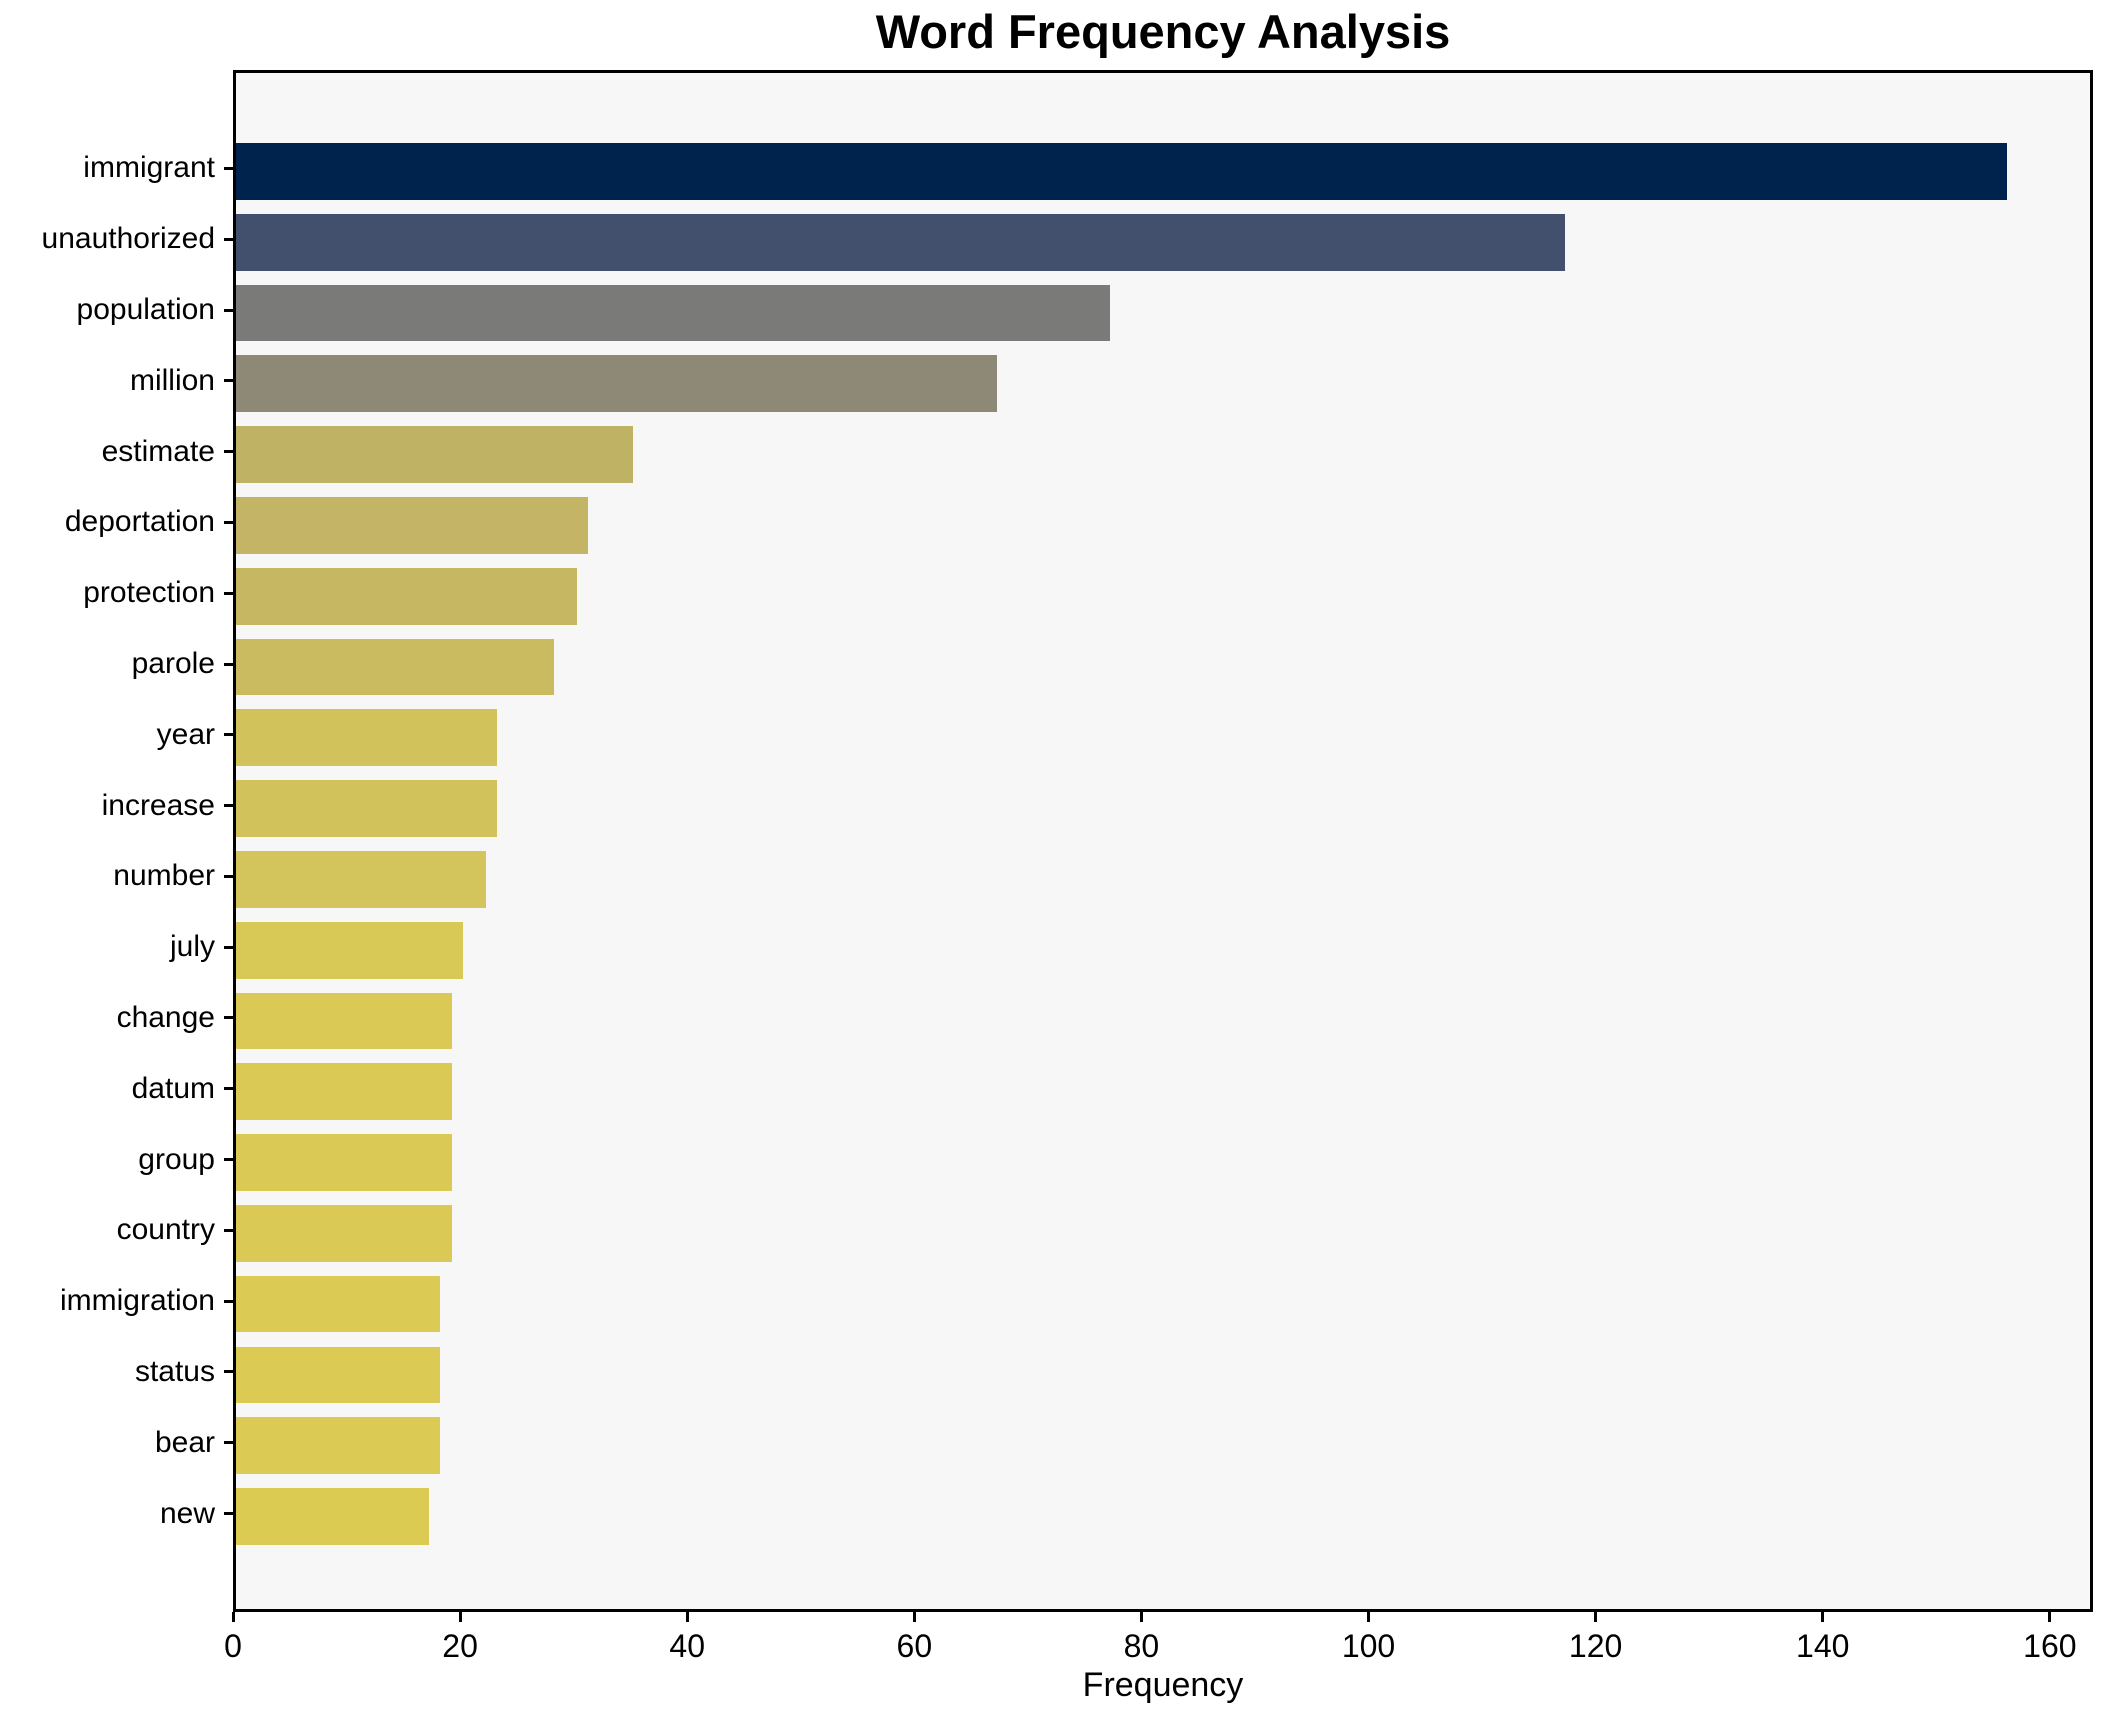  I want to click on y-tick-label-estimate: estimate, so click(158, 451).